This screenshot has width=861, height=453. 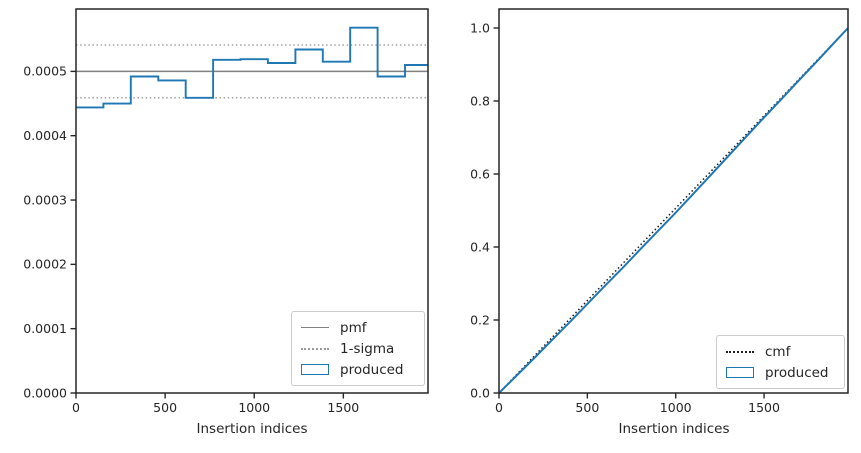 I want to click on cmf-xaxis-label: Insertion indices, so click(x=674, y=429).